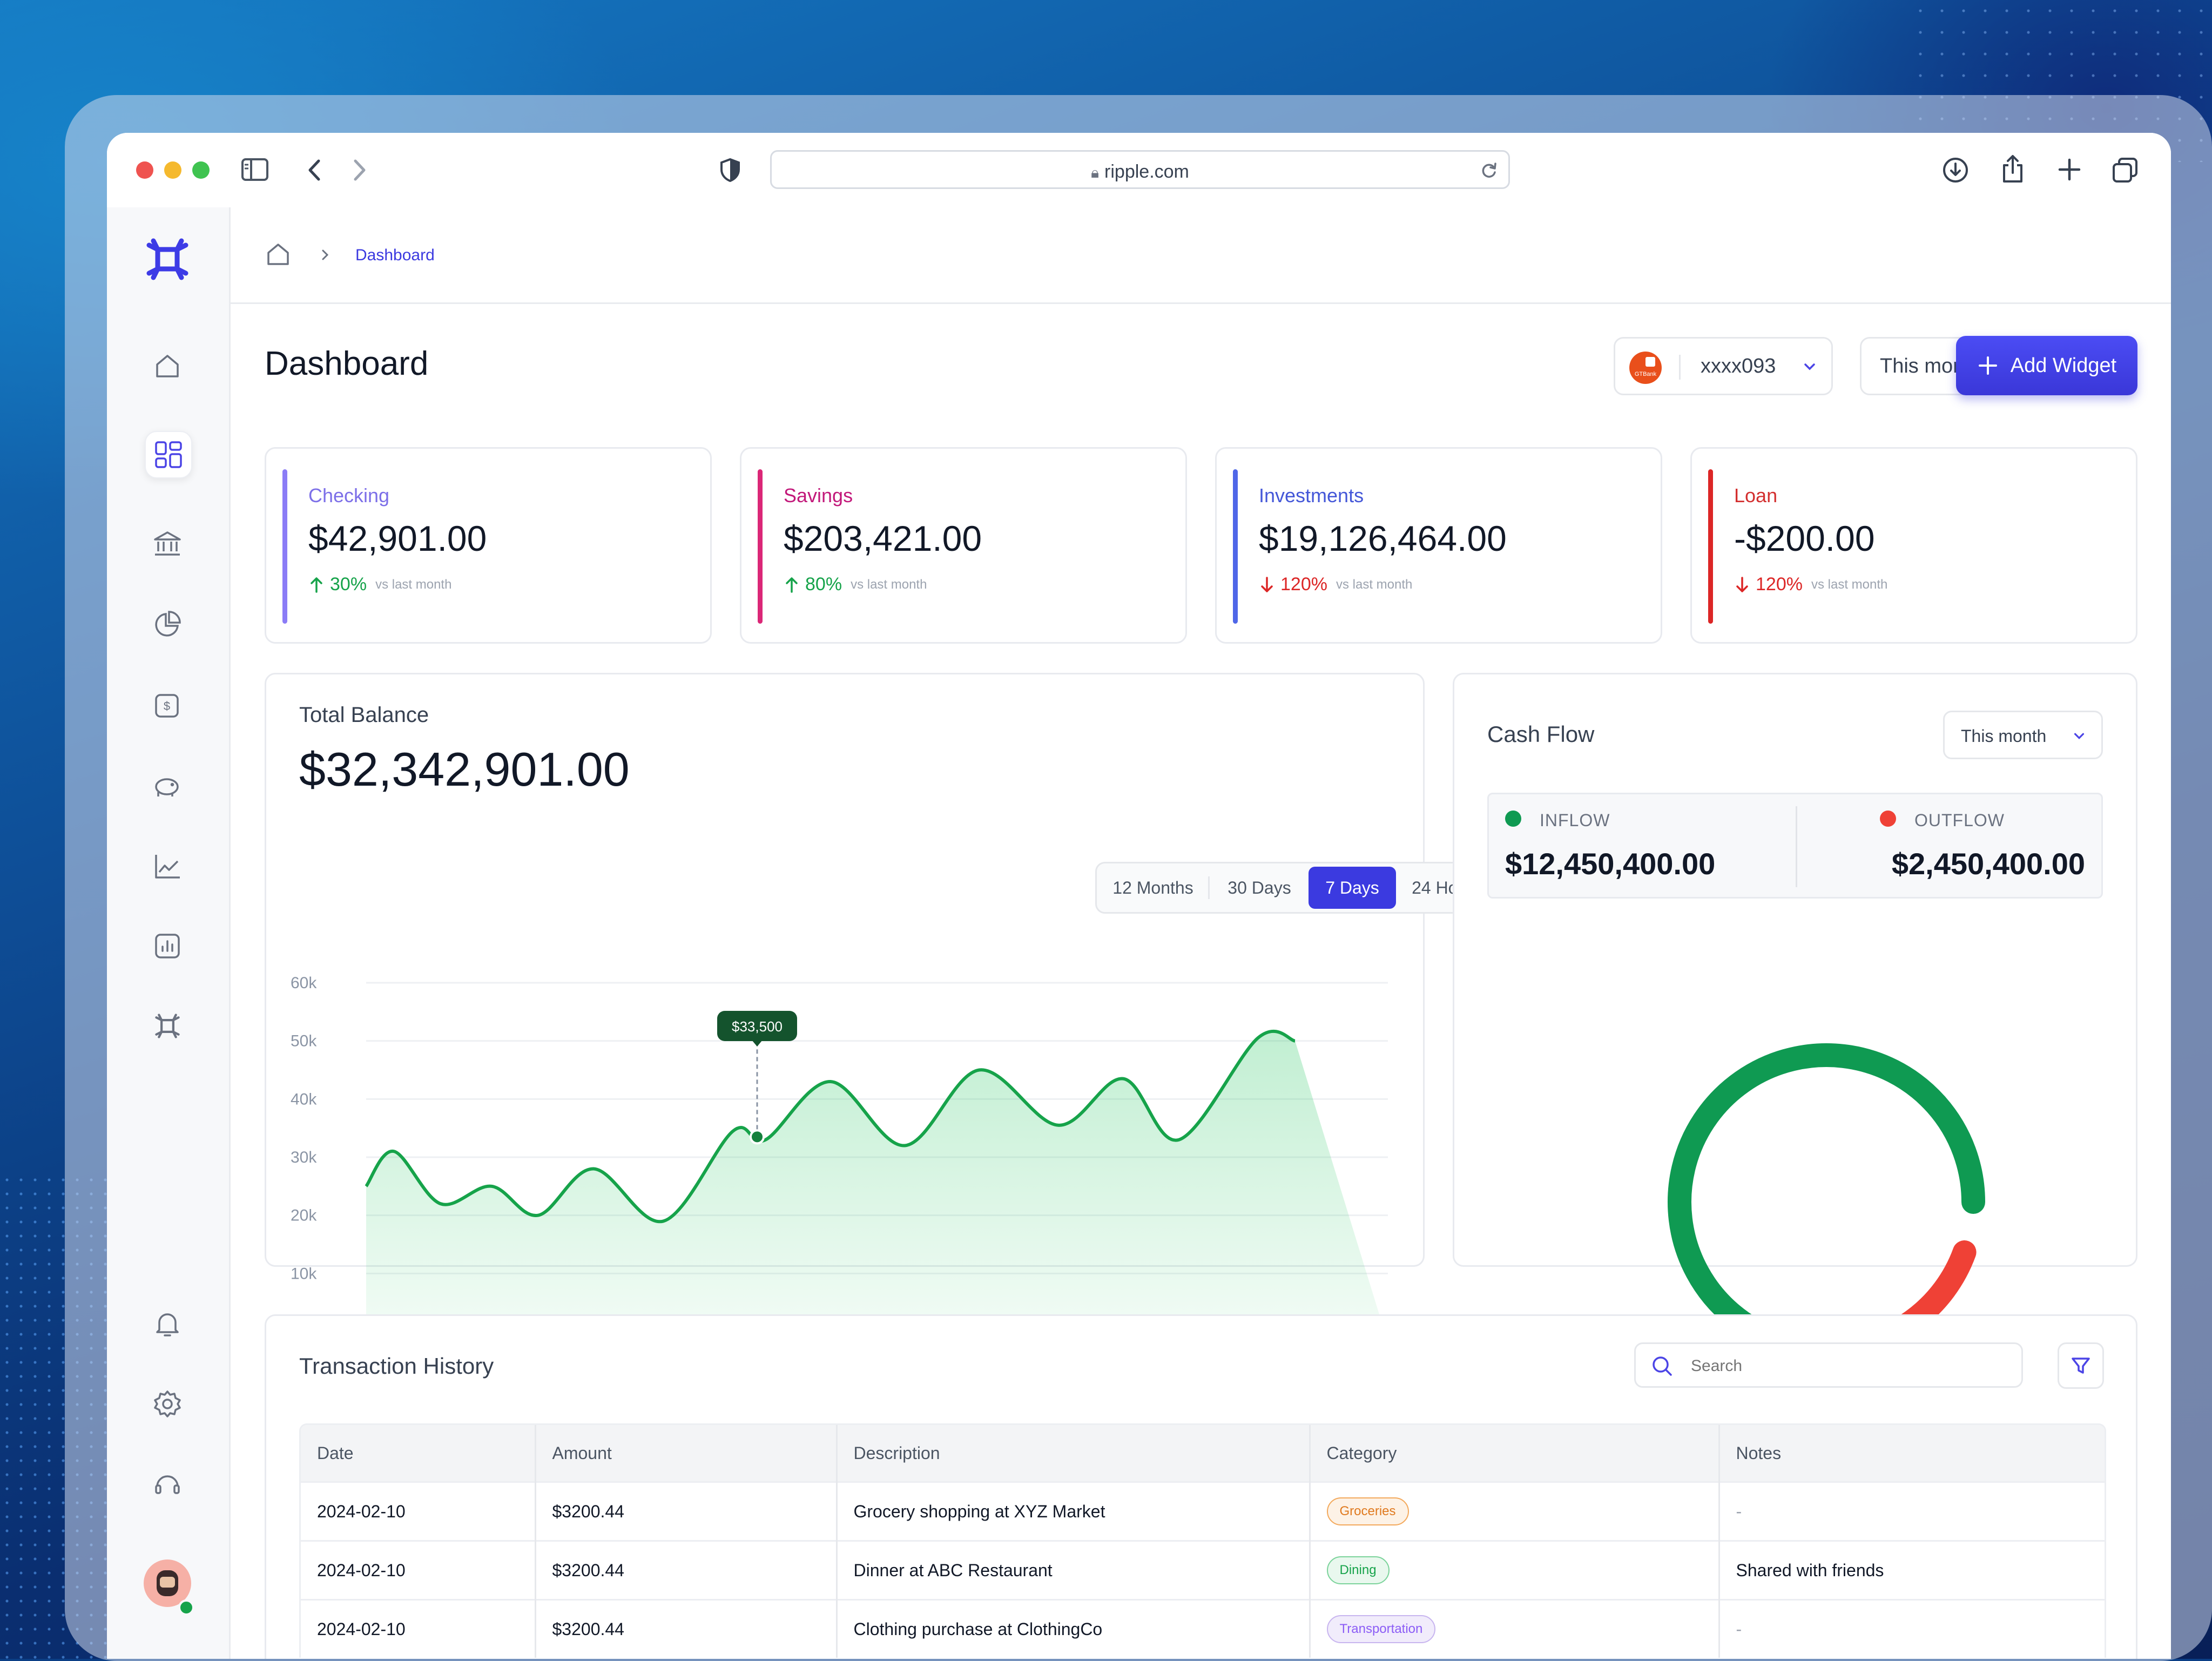 The height and width of the screenshot is (1661, 2212). I want to click on account-label: Checking, so click(349, 495).